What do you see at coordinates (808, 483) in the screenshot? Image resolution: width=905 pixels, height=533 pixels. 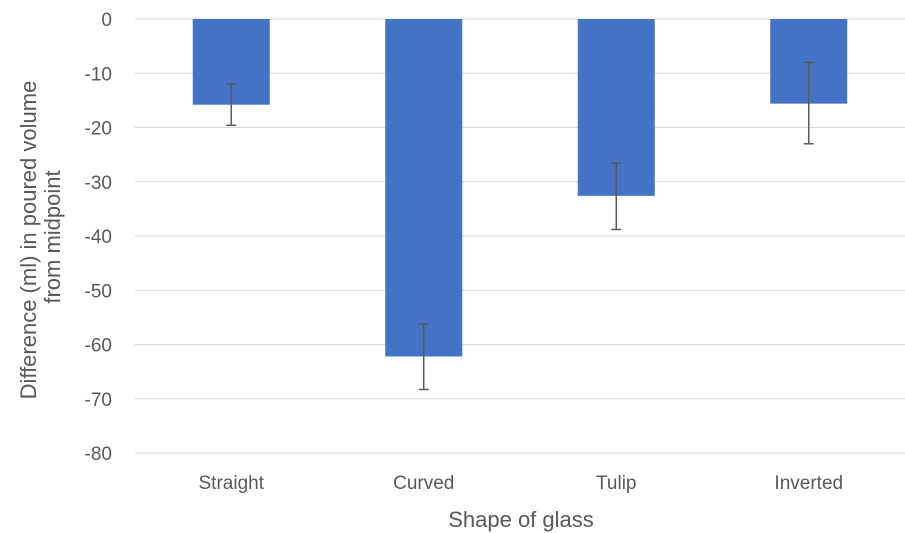 I see `x-tick-label: Inverted` at bounding box center [808, 483].